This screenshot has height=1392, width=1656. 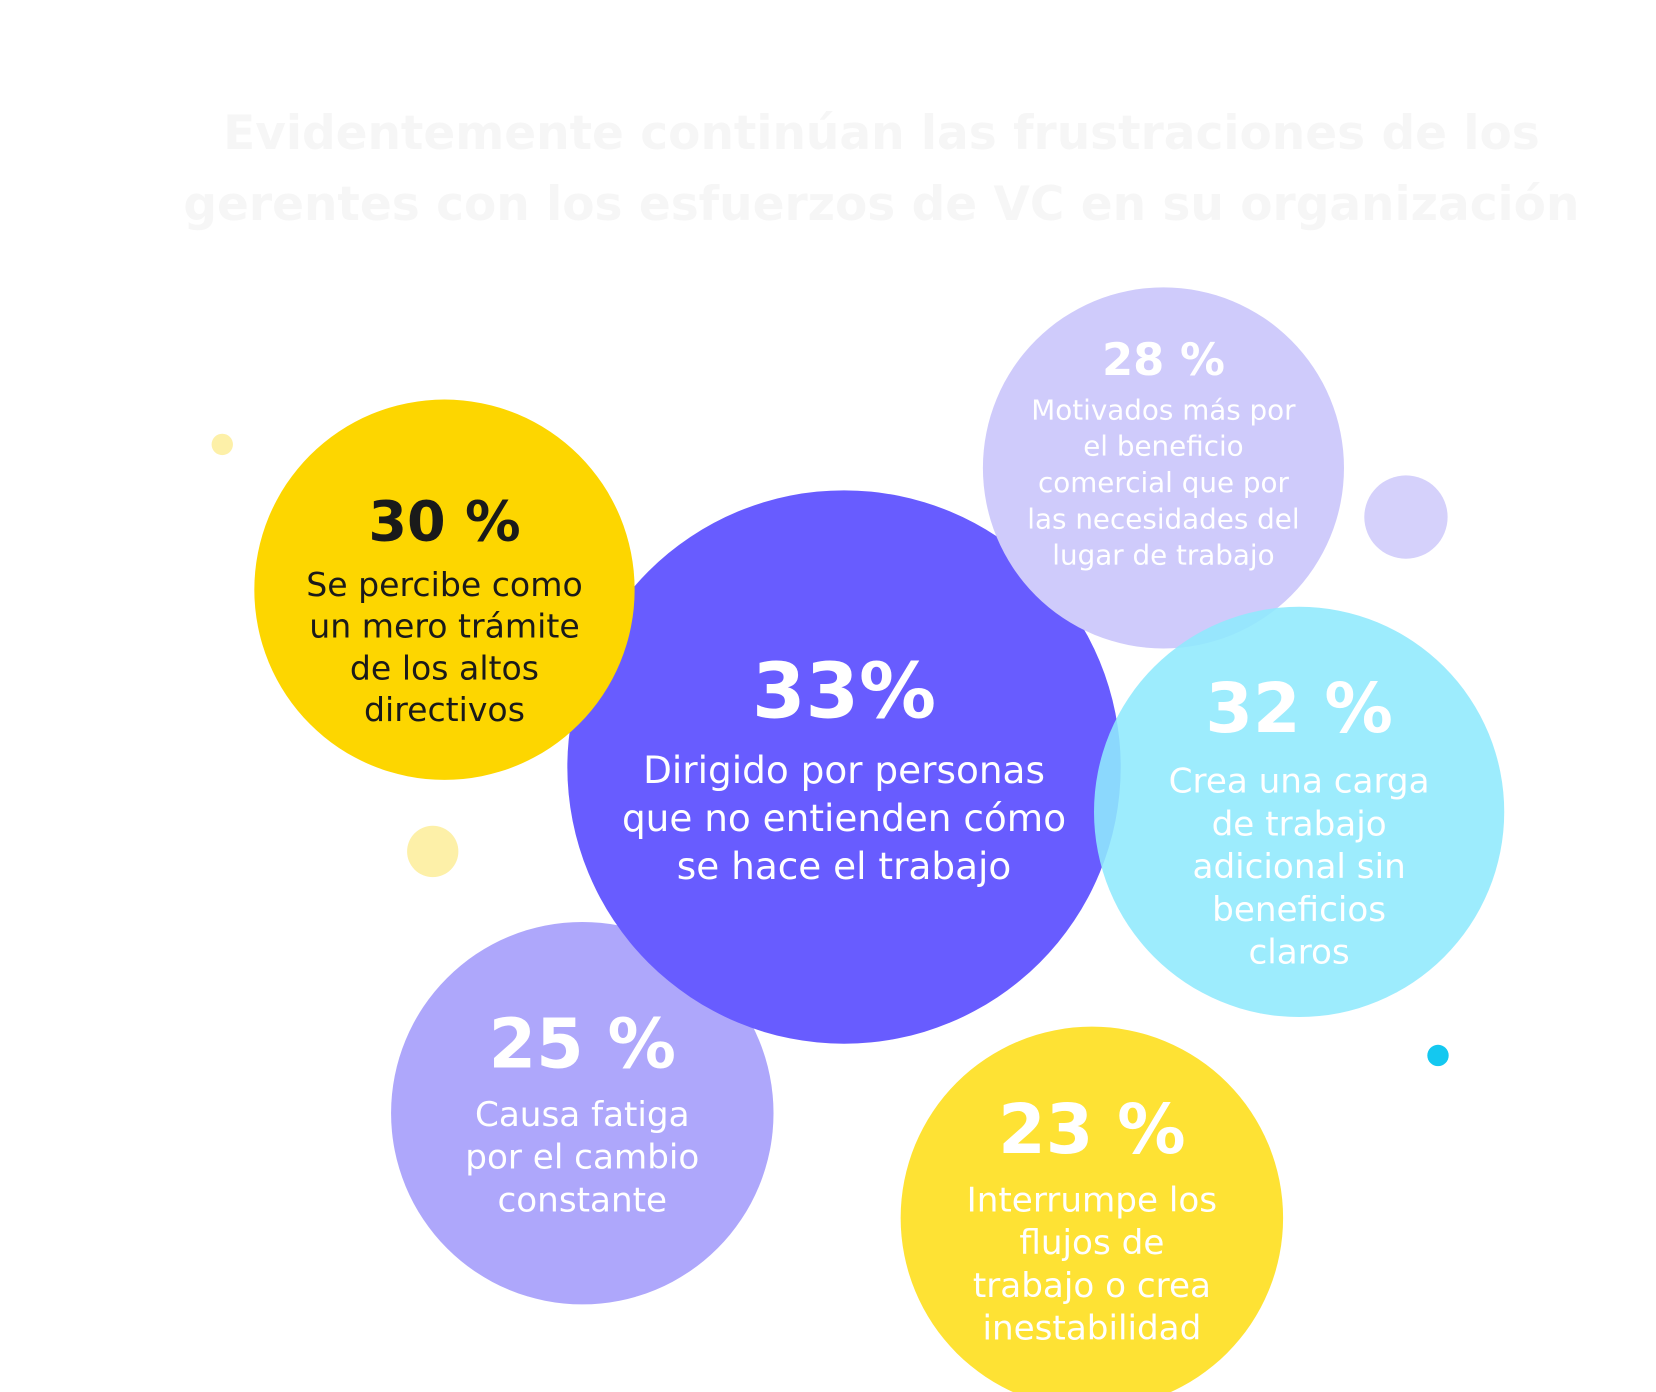 I want to click on bubble-text: comercial que por, so click(x=1163, y=482).